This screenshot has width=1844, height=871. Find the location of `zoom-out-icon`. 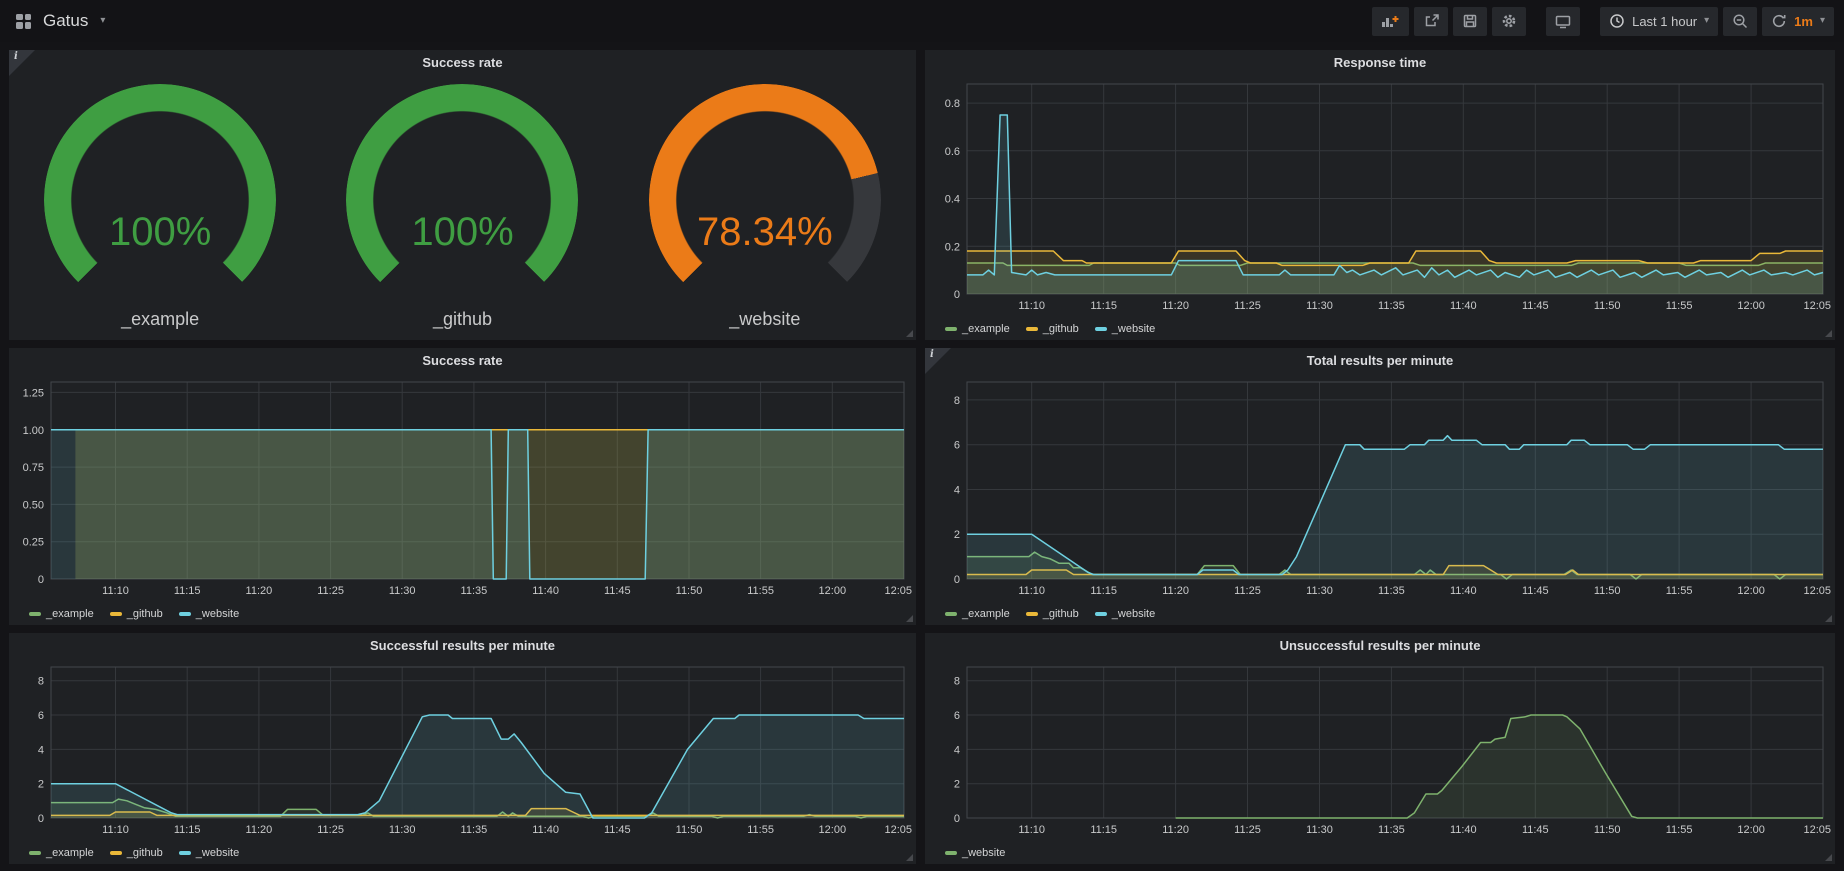

zoom-out-icon is located at coordinates (1740, 21).